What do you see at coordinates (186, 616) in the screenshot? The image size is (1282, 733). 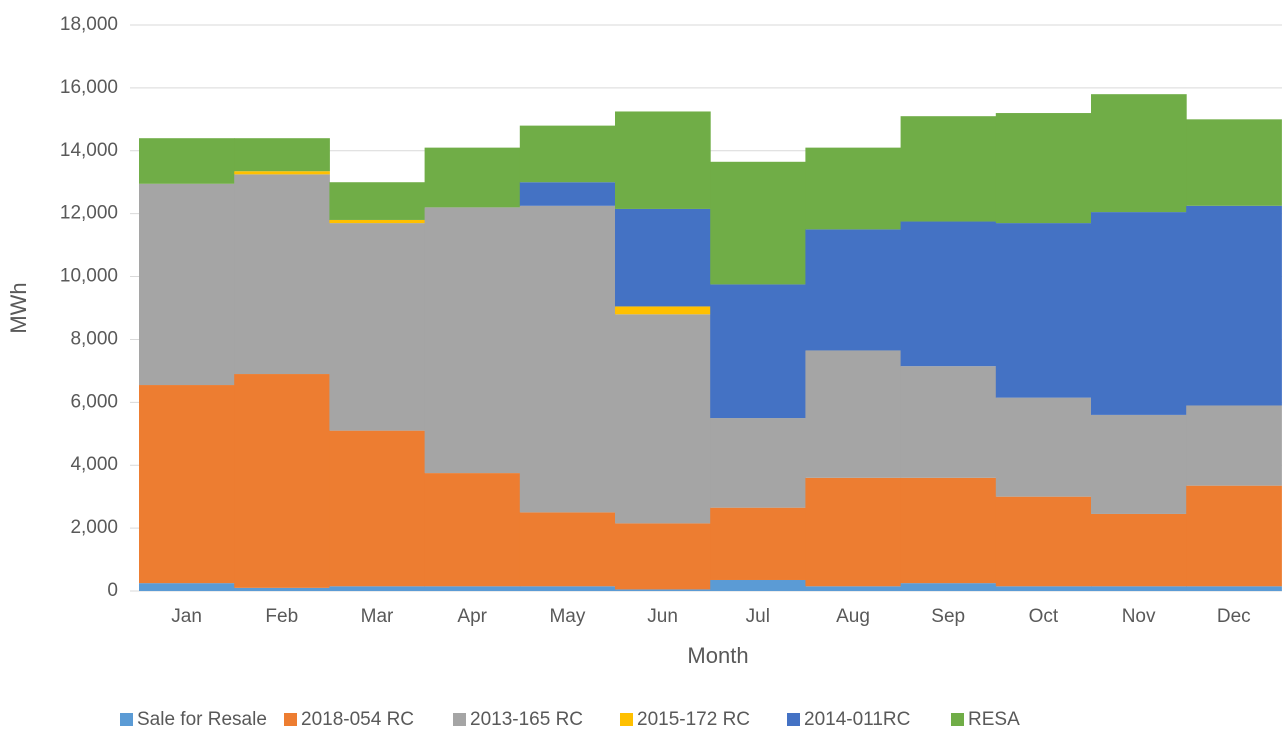 I see `x-tick-label: Jan` at bounding box center [186, 616].